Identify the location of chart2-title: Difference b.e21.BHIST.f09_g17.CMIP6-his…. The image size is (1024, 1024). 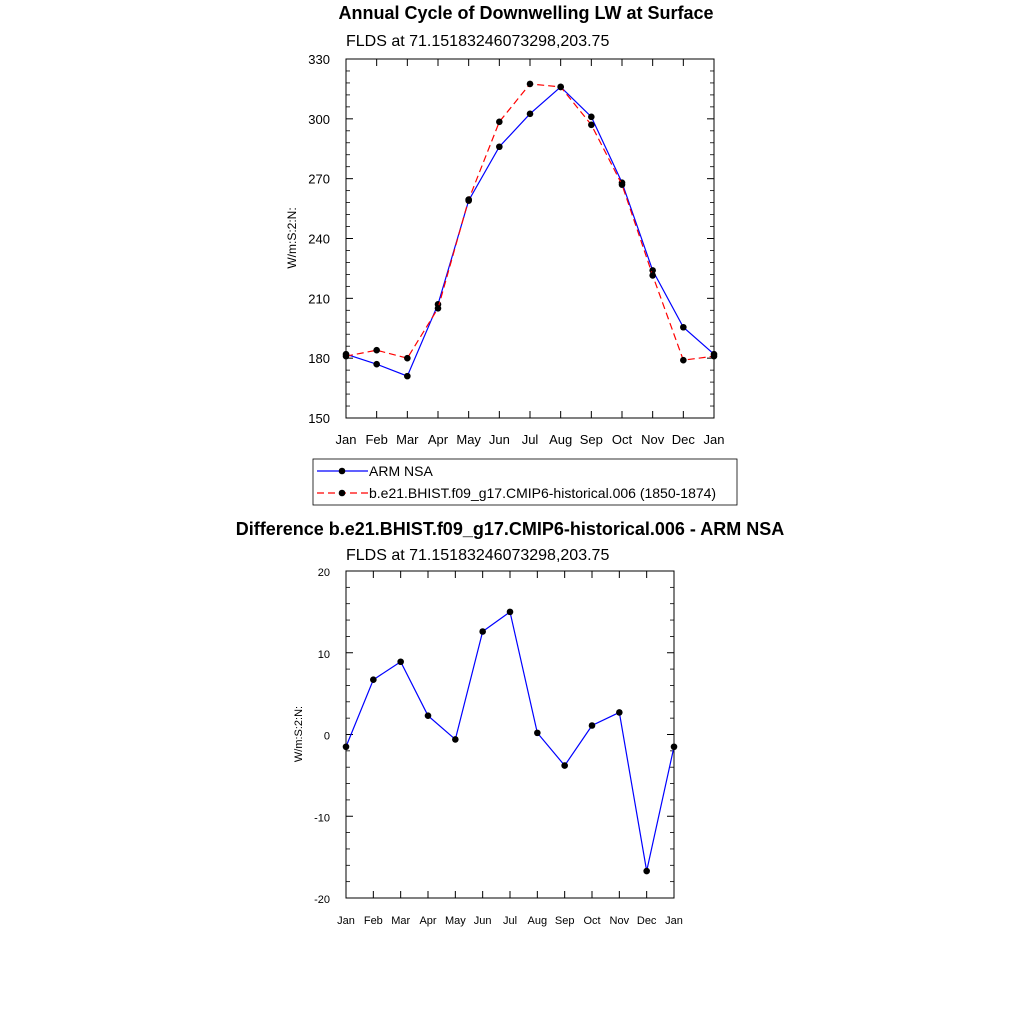
(510, 529).